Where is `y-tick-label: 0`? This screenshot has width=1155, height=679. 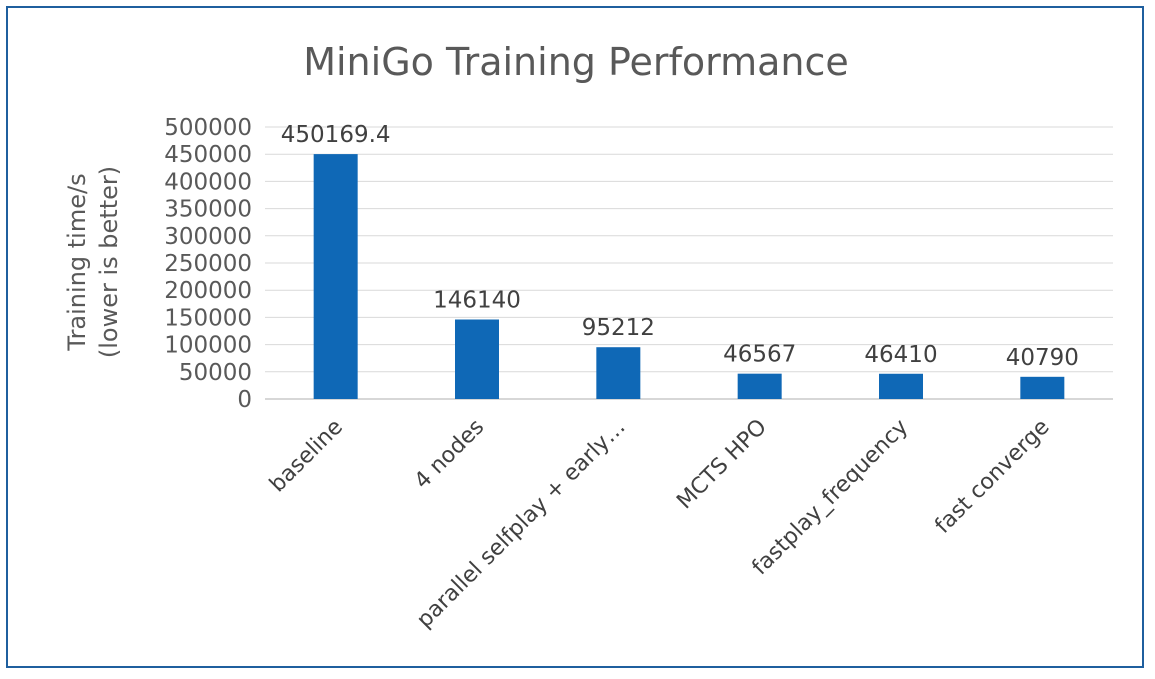
y-tick-label: 0 is located at coordinates (244, 400).